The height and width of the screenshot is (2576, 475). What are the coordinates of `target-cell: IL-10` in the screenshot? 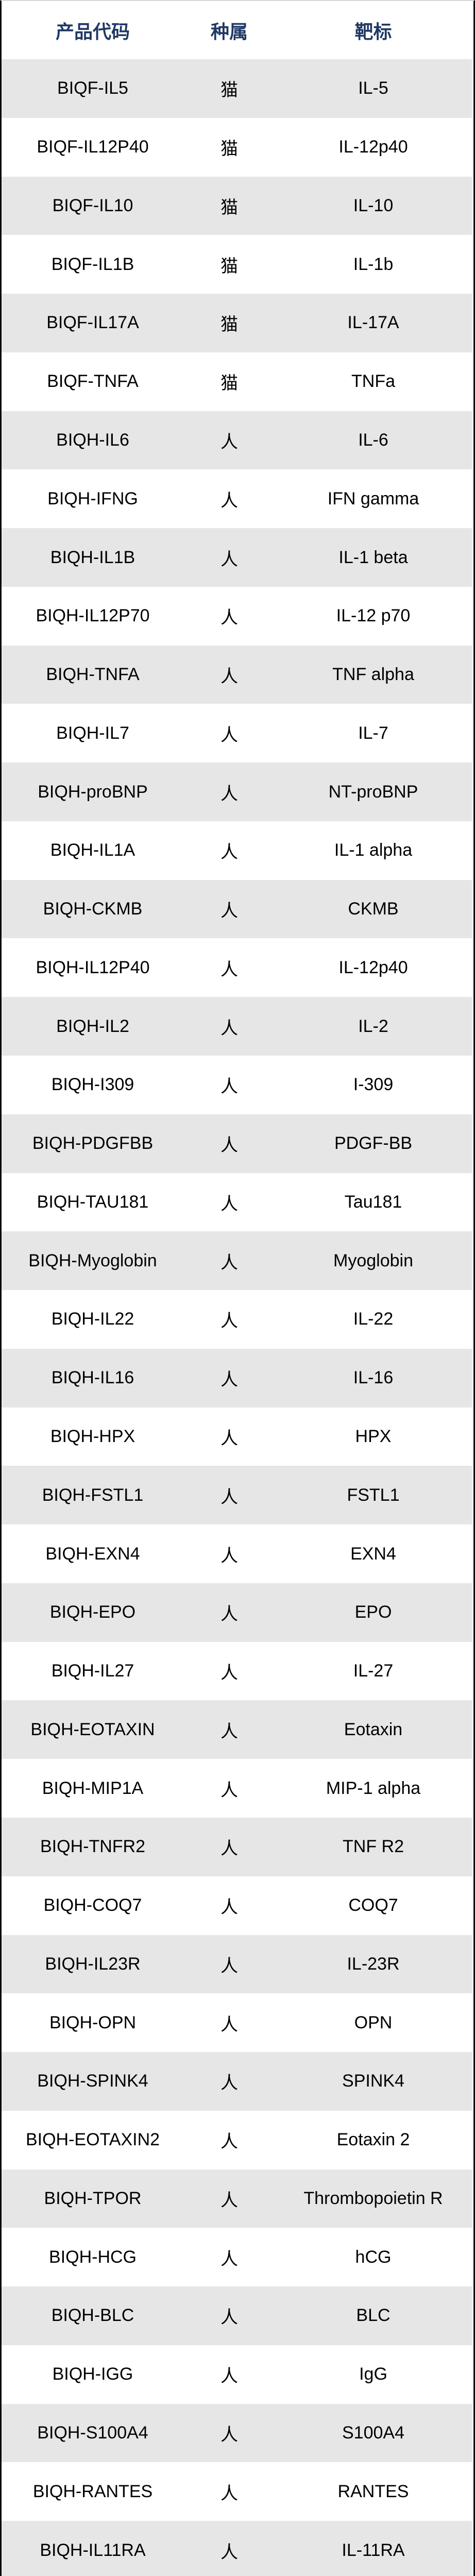 It's located at (373, 205).